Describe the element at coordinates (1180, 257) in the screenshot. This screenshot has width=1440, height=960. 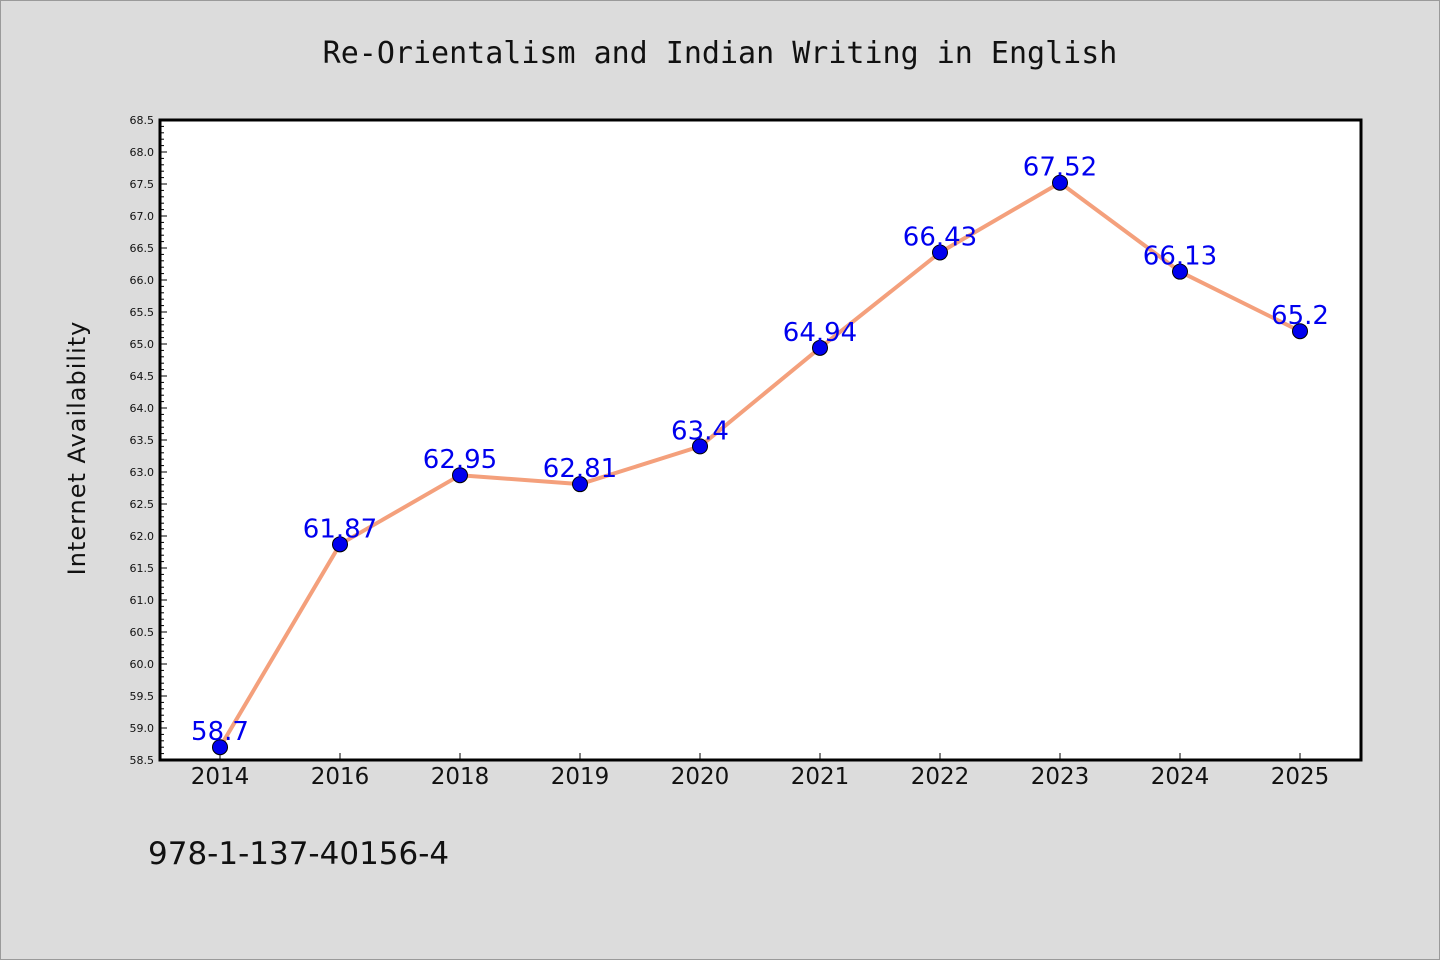
I see `data-label: 66.13` at that location.